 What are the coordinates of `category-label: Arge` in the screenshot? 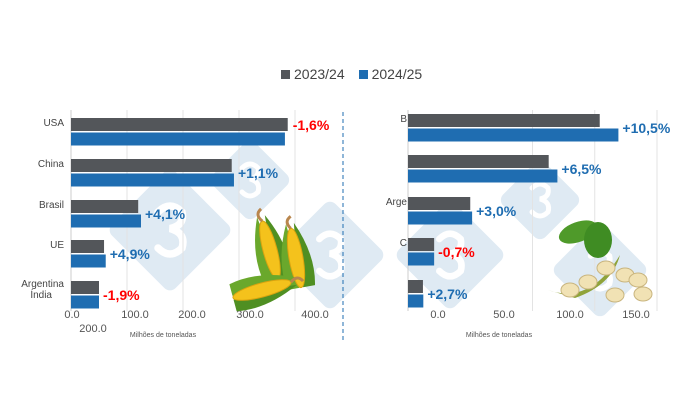 It's located at (397, 202).